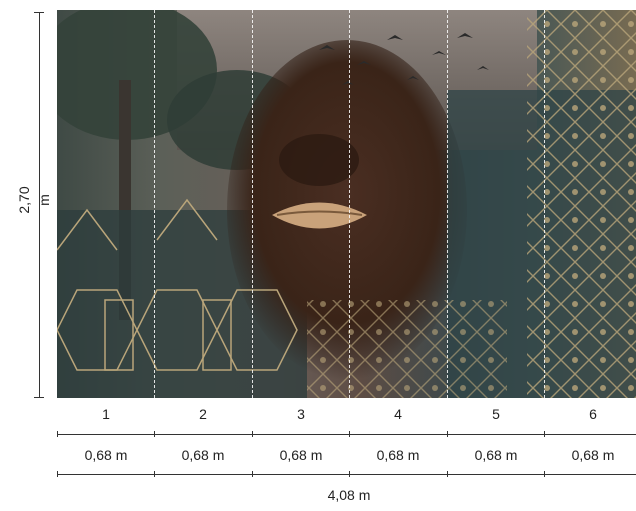 This screenshot has width=636, height=511. What do you see at coordinates (407, 349) in the screenshot?
I see `ornament-bottom` at bounding box center [407, 349].